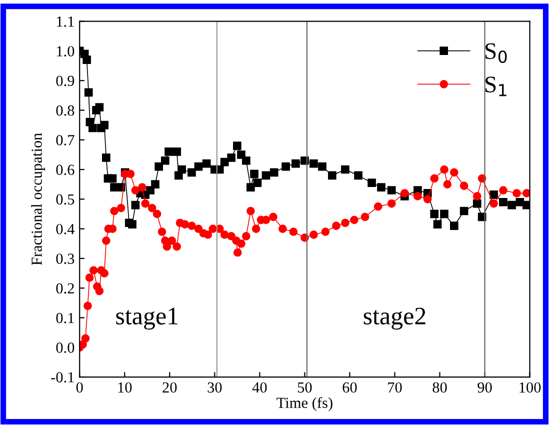  What do you see at coordinates (215, 387) in the screenshot?
I see `x-tick-label: 30` at bounding box center [215, 387].